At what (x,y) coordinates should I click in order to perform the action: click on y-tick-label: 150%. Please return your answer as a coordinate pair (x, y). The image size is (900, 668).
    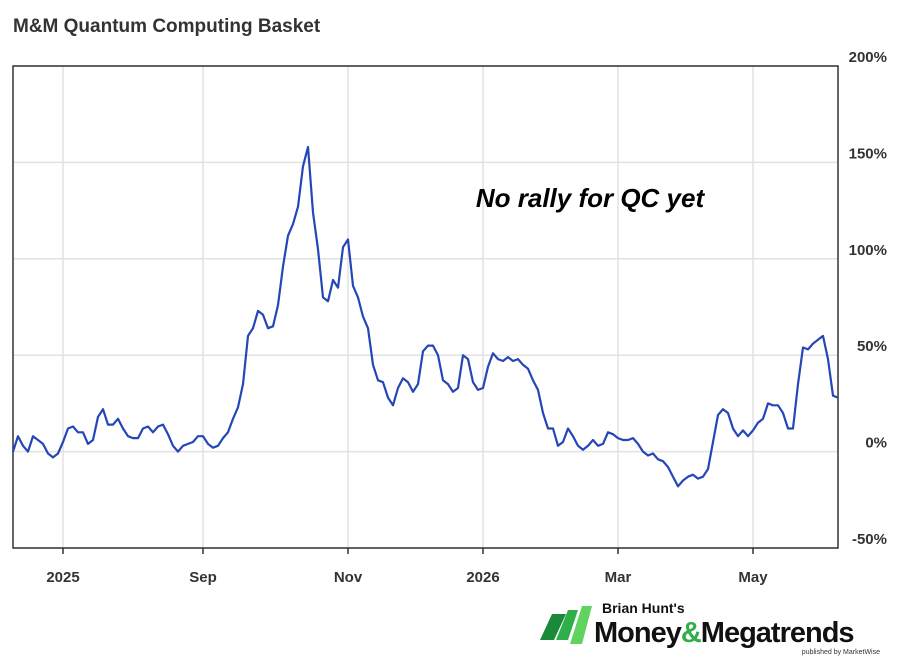
    Looking at the image, I should click on (868, 153).